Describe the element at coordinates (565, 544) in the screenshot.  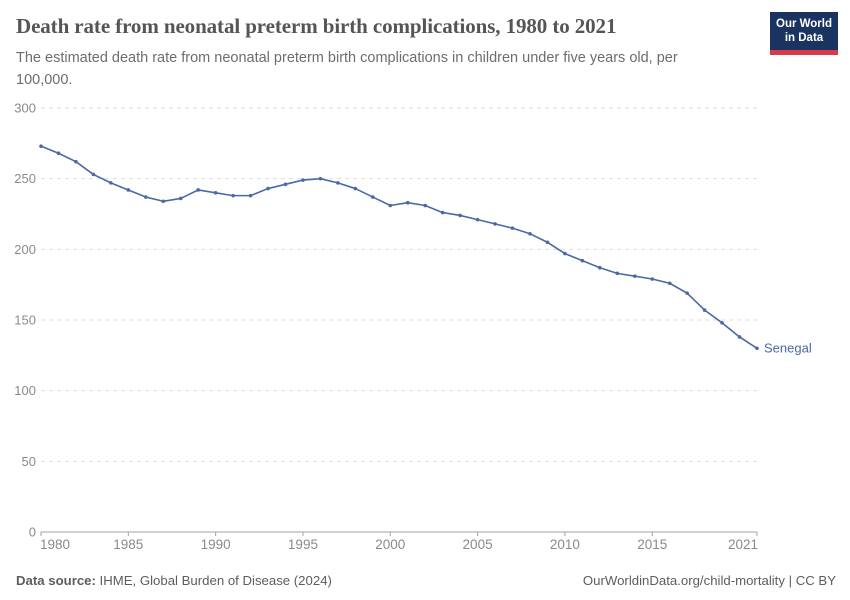
I see `x-tick-label: 2010` at that location.